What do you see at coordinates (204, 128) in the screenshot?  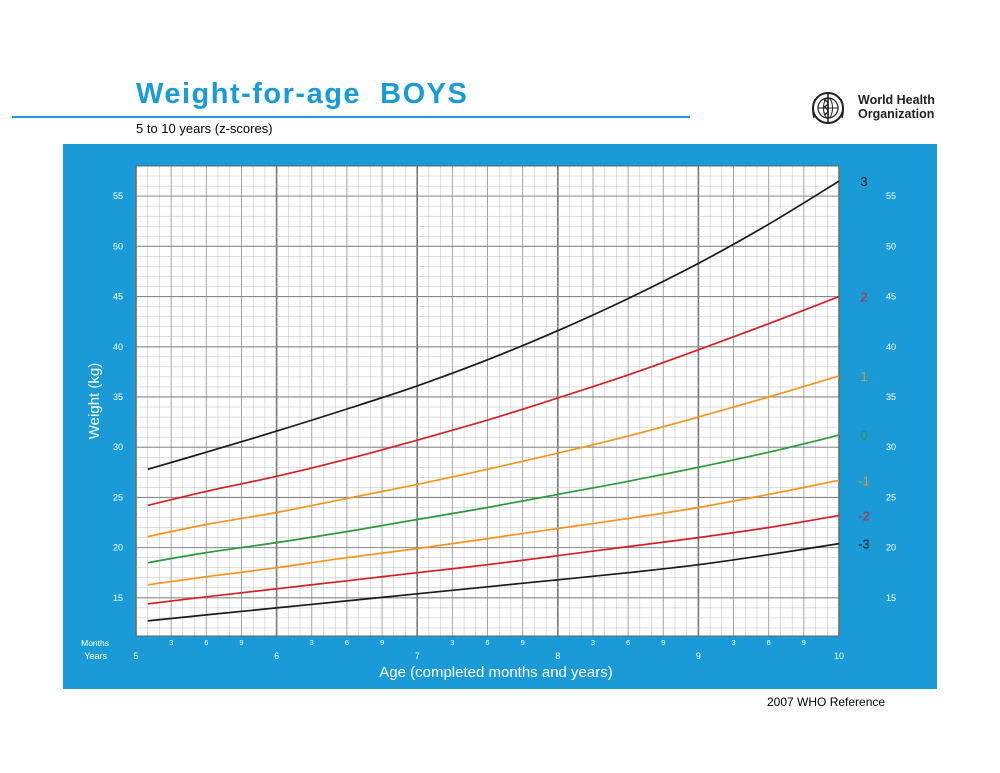 I see `page-subtitle: 5 to 10 years (z-scores)` at bounding box center [204, 128].